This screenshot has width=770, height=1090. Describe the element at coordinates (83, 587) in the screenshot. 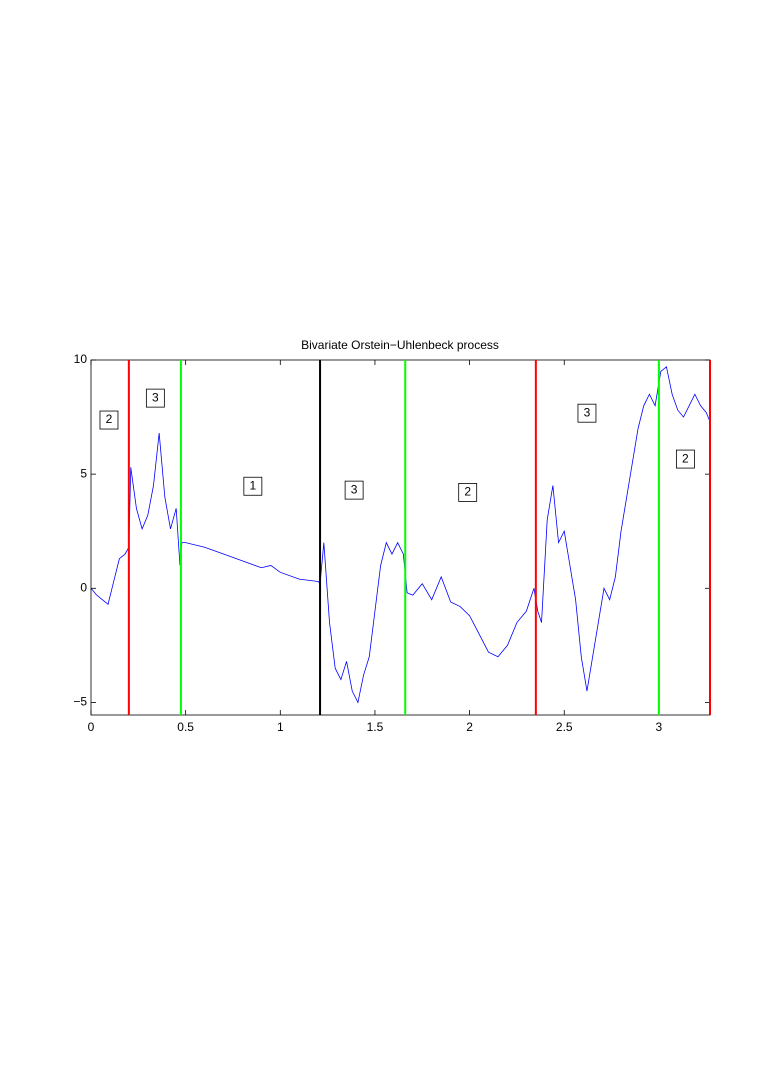

I see `y-tick-label: 0` at that location.